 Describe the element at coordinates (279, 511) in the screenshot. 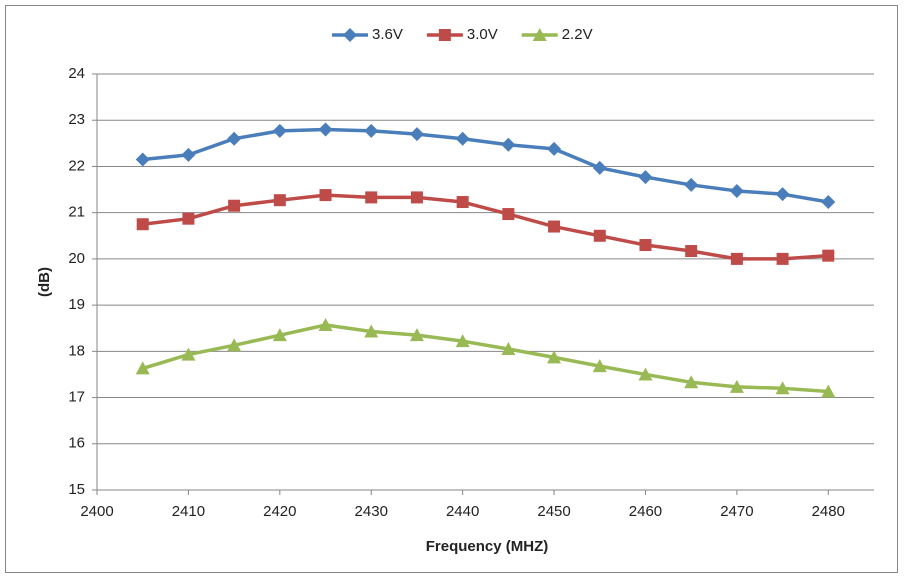

I see `x-tick-label: 2420` at that location.